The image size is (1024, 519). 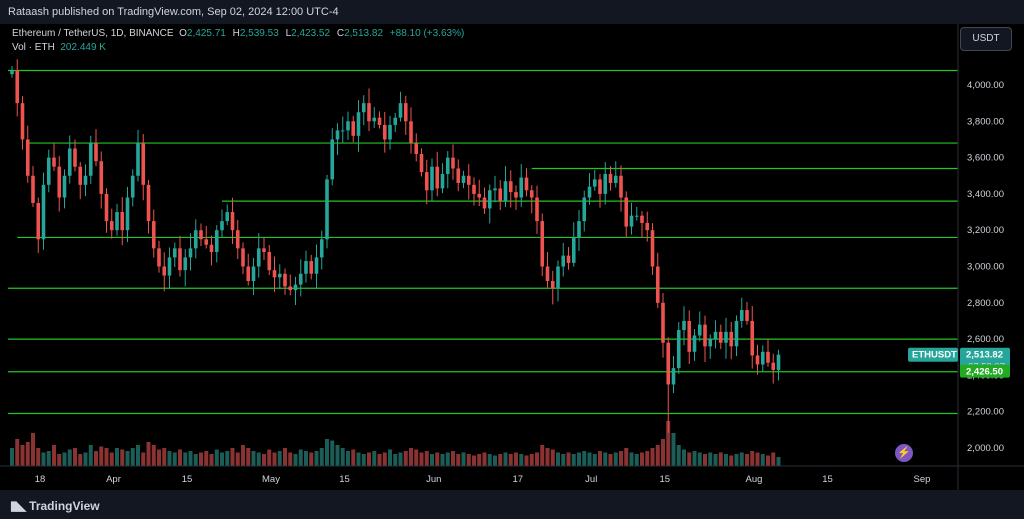 I want to click on high-value: 2,539.53, so click(x=259, y=33).